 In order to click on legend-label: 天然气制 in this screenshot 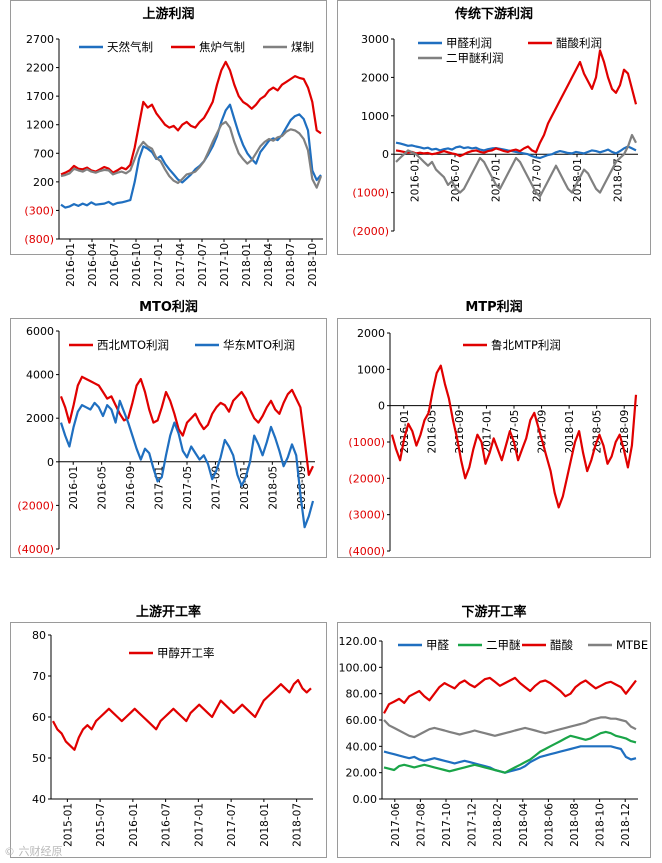, I will do `click(130, 47)`.